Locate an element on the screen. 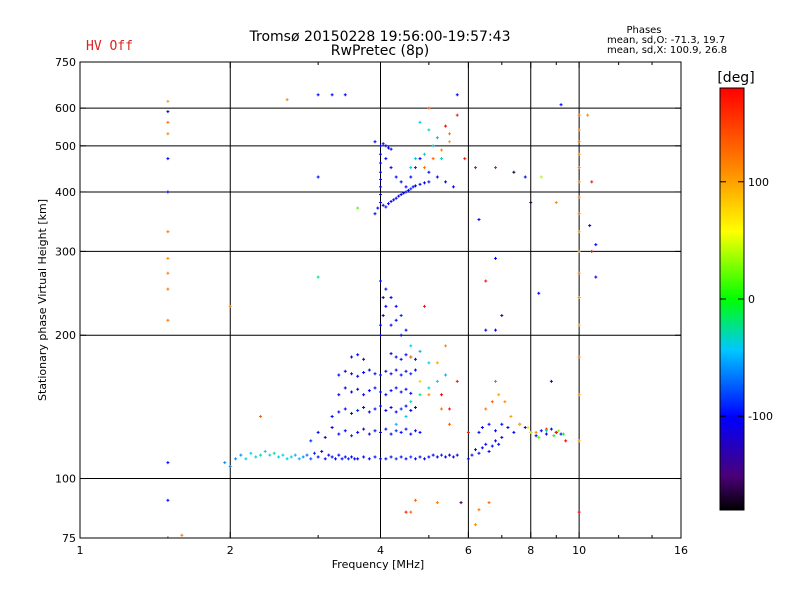  colorbar-tick-label: 0 is located at coordinates (751, 299).